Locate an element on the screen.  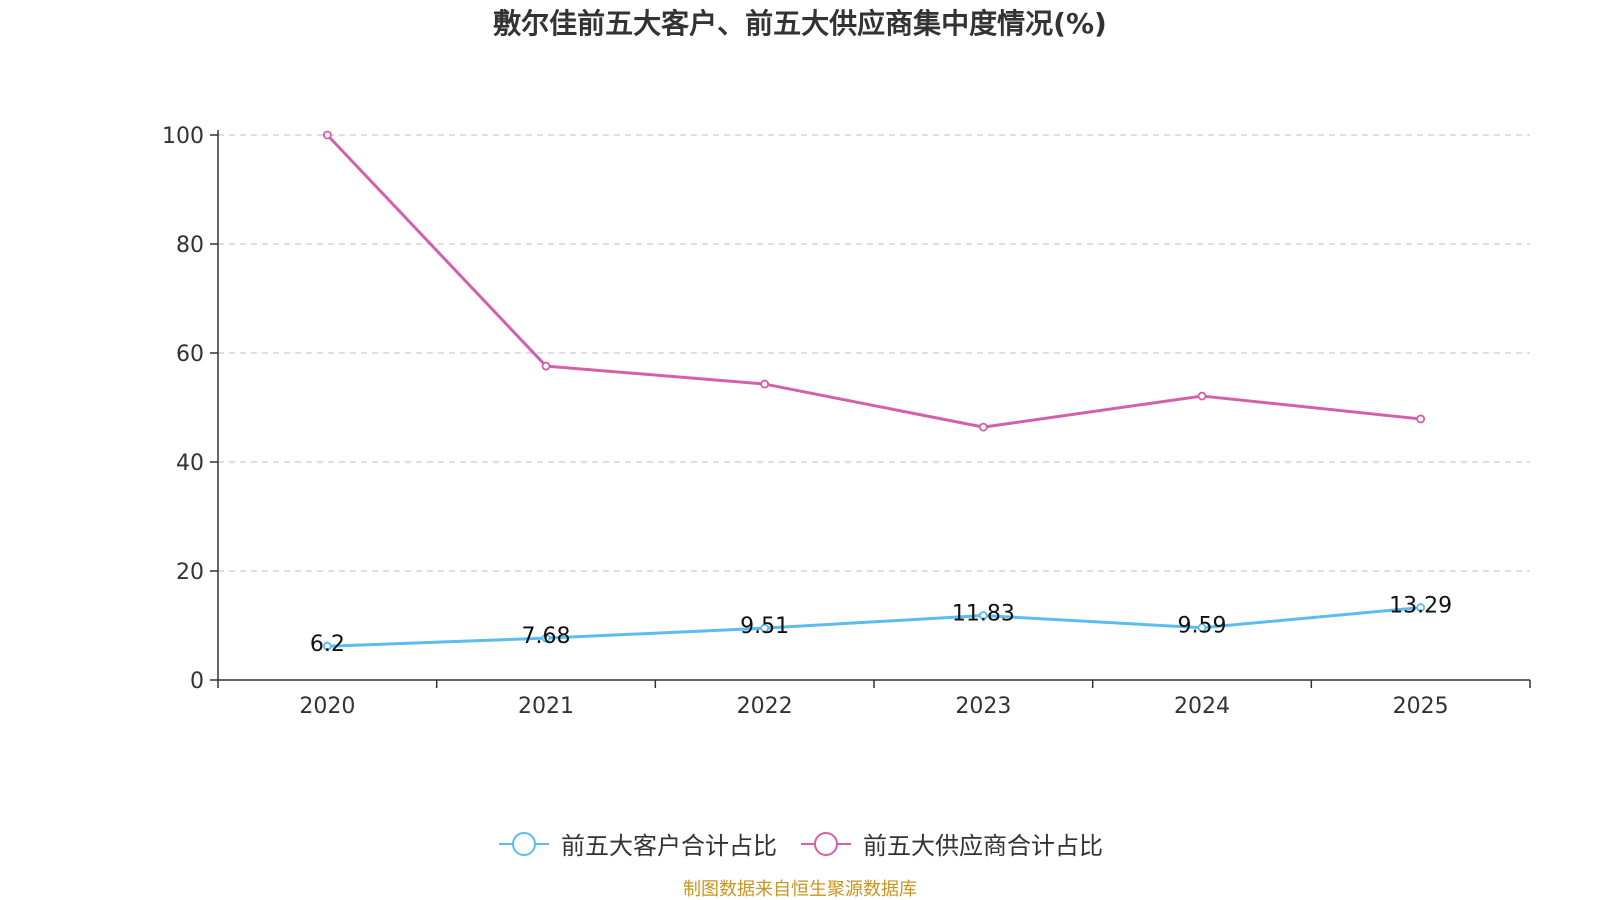
data-label: 11.83 is located at coordinates (983, 614).